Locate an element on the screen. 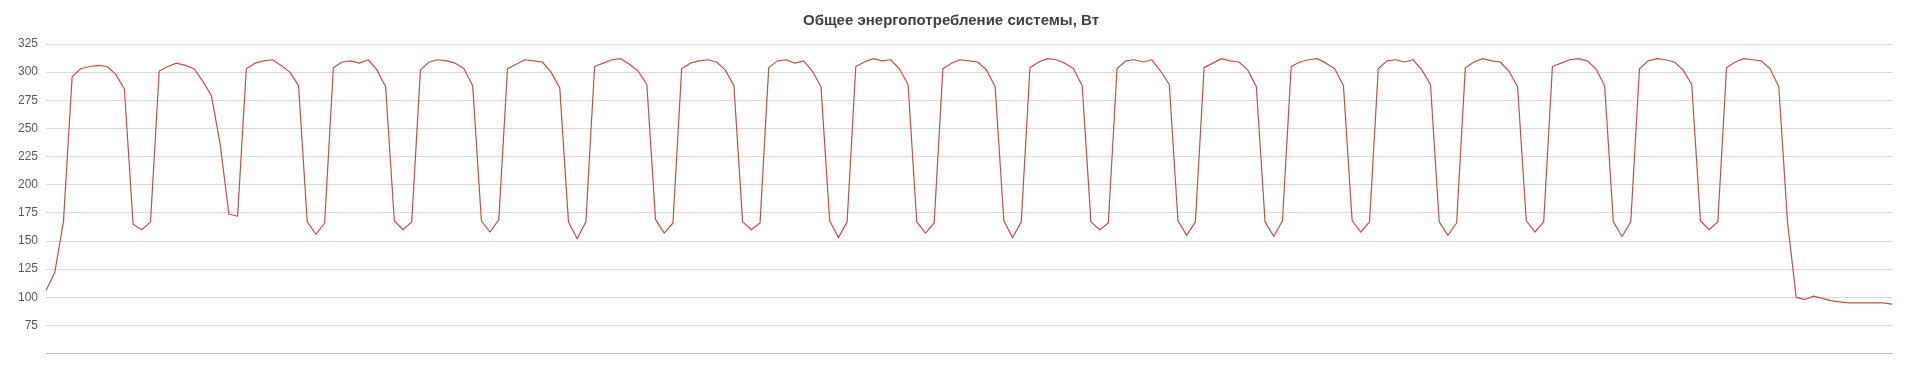 The image size is (1920, 374). y-tick-label: 125 is located at coordinates (28, 268).